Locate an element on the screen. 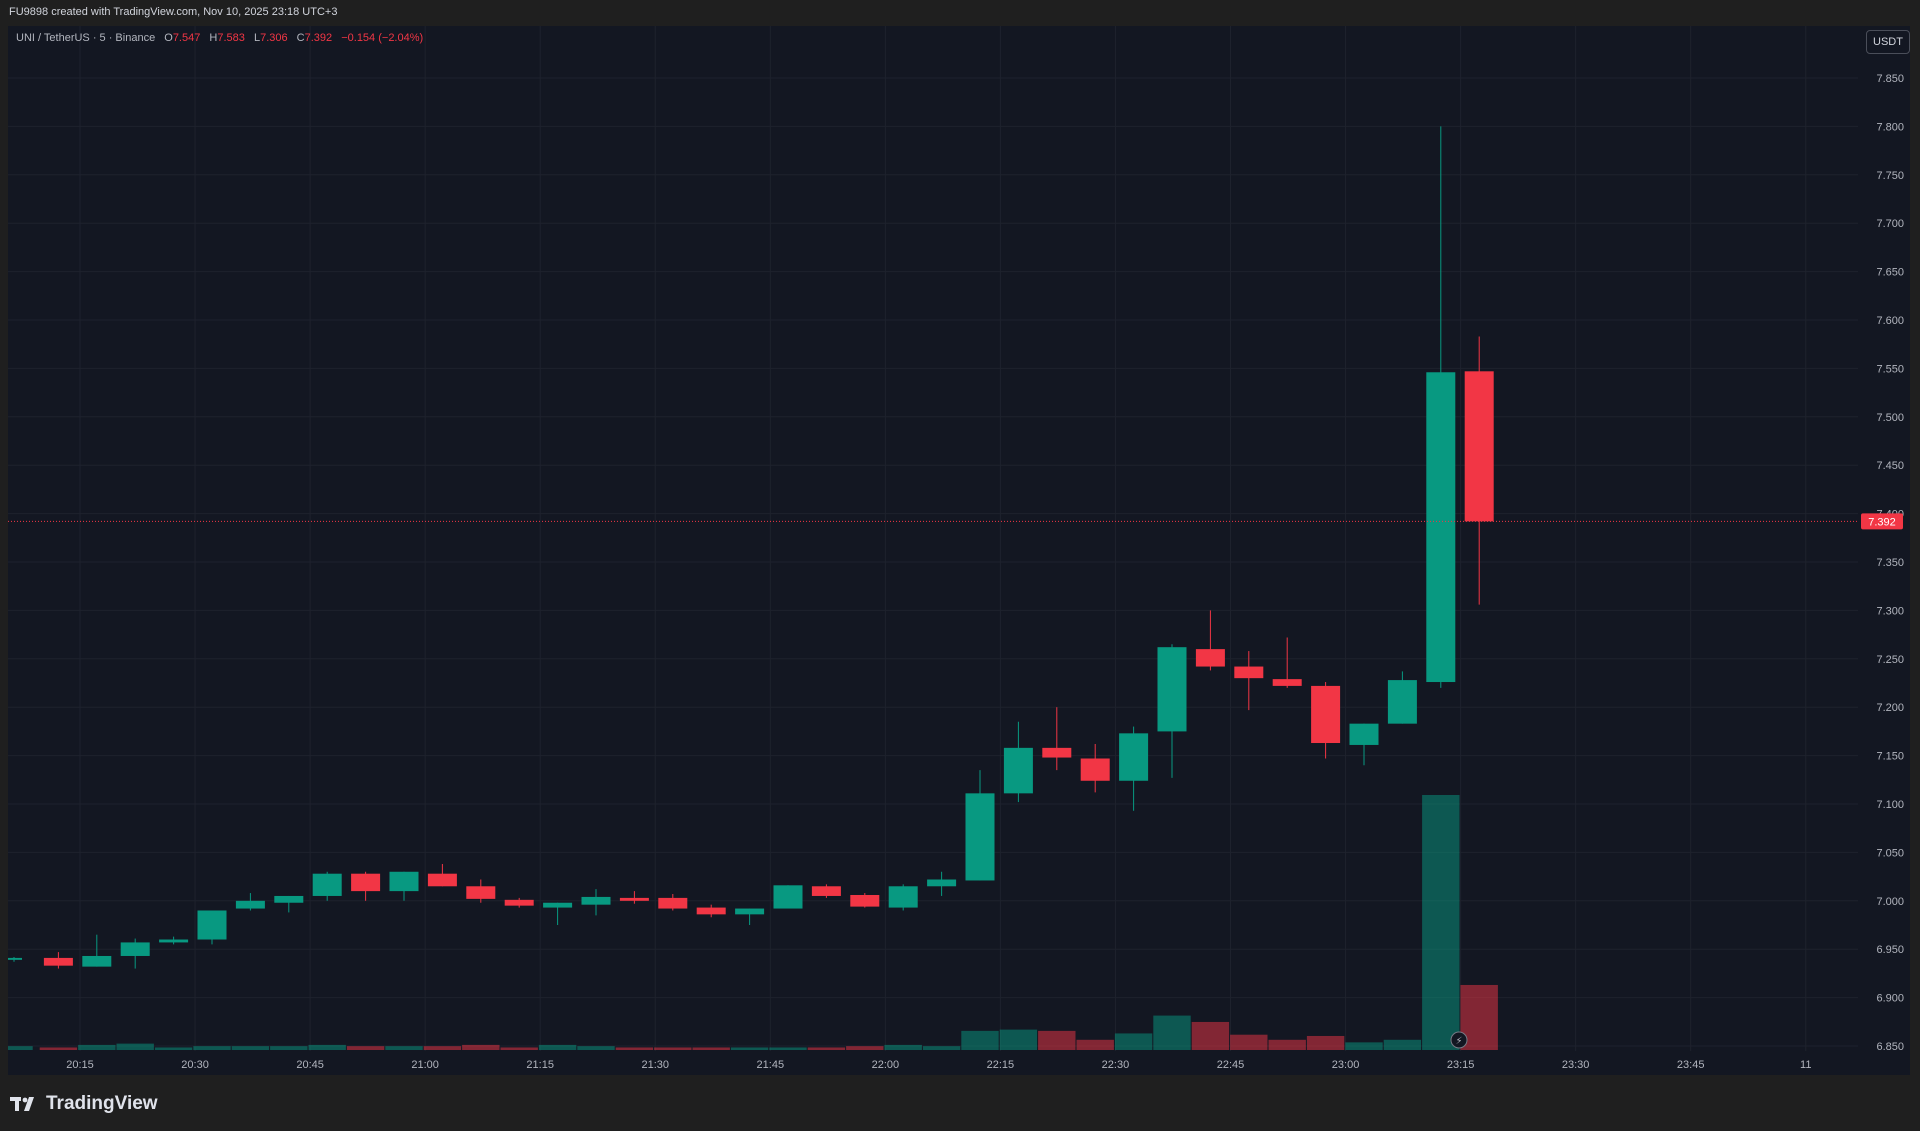 This screenshot has height=1131, width=1920. lightning-icon: ⚡ is located at coordinates (1458, 1041).